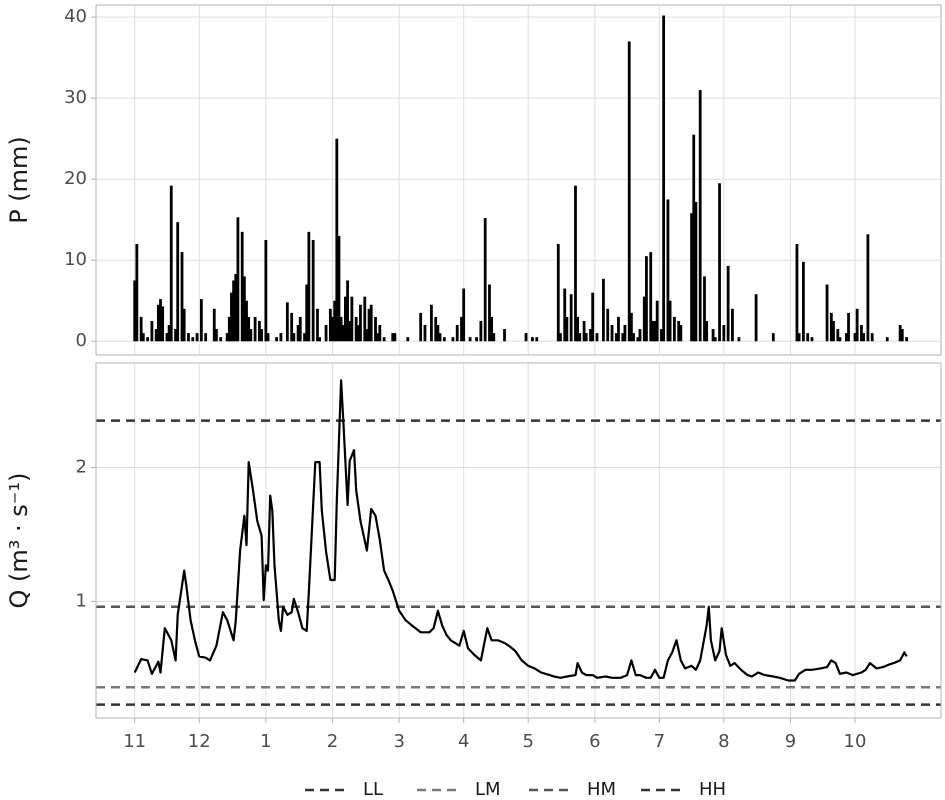 Image resolution: width=945 pixels, height=800 pixels. Describe the element at coordinates (75, 16) in the screenshot. I see `y-tick-label: 40` at that location.